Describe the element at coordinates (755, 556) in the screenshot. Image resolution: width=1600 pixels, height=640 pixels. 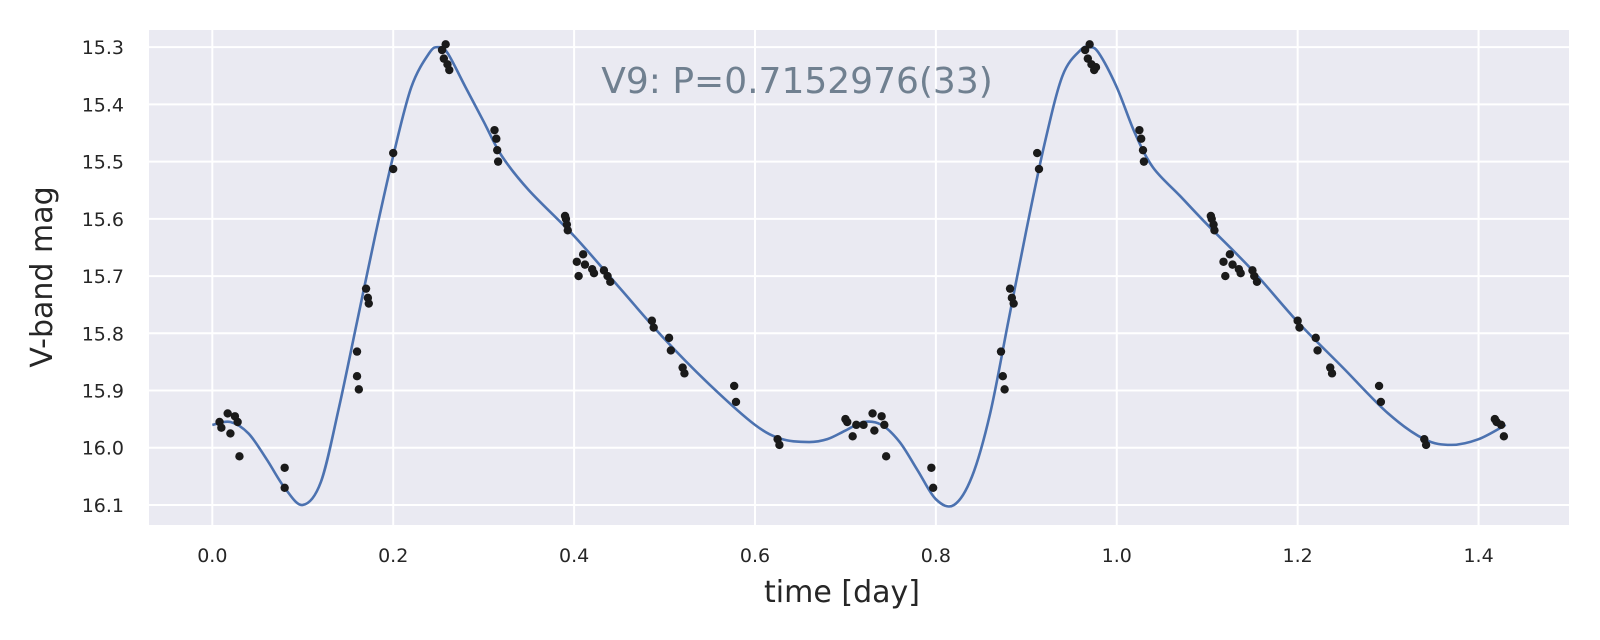
I see `x-tick-label: 0.6` at that location.